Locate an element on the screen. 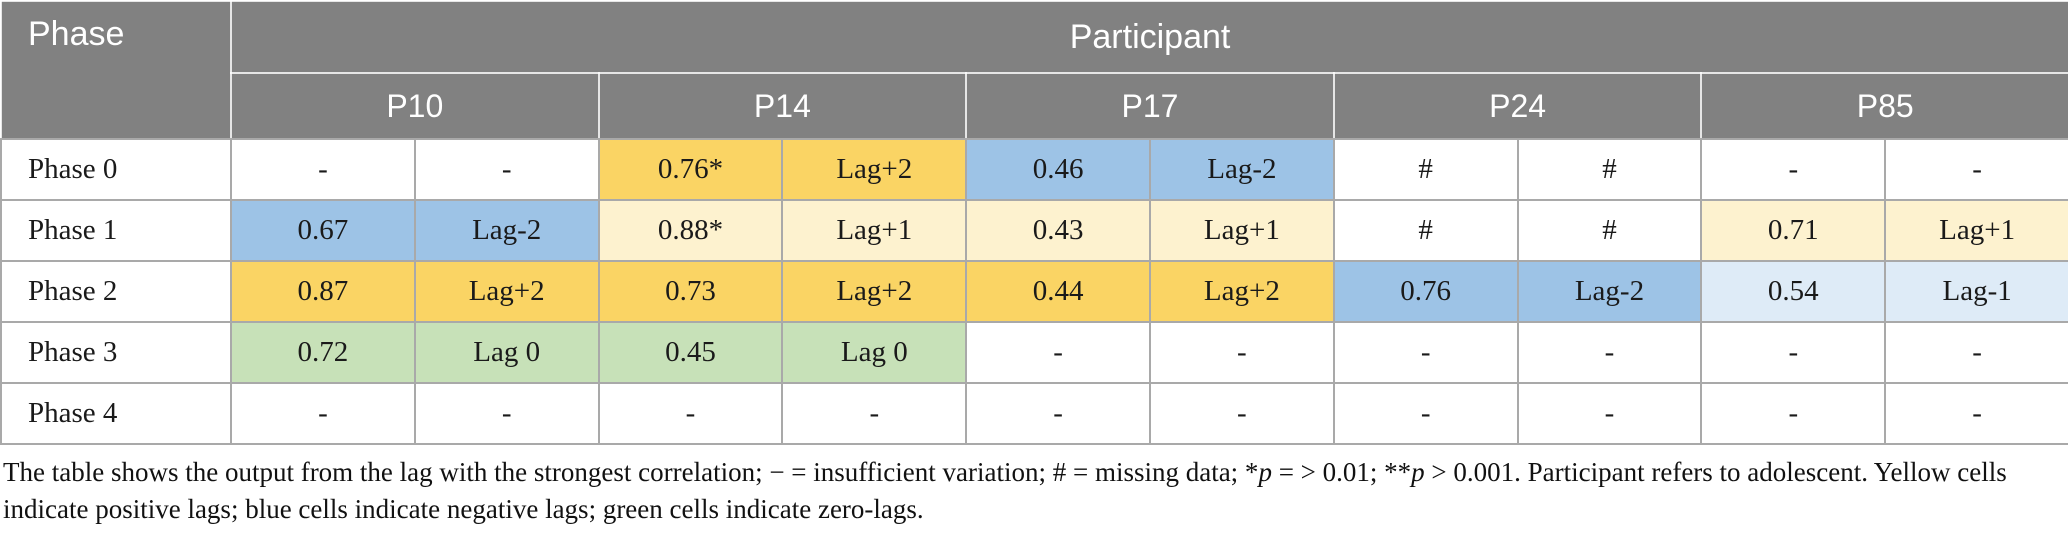  table-row-phase-3: Phase 3 0.72 Lag 0 0.45 Lag 0------ is located at coordinates (1034, 352).